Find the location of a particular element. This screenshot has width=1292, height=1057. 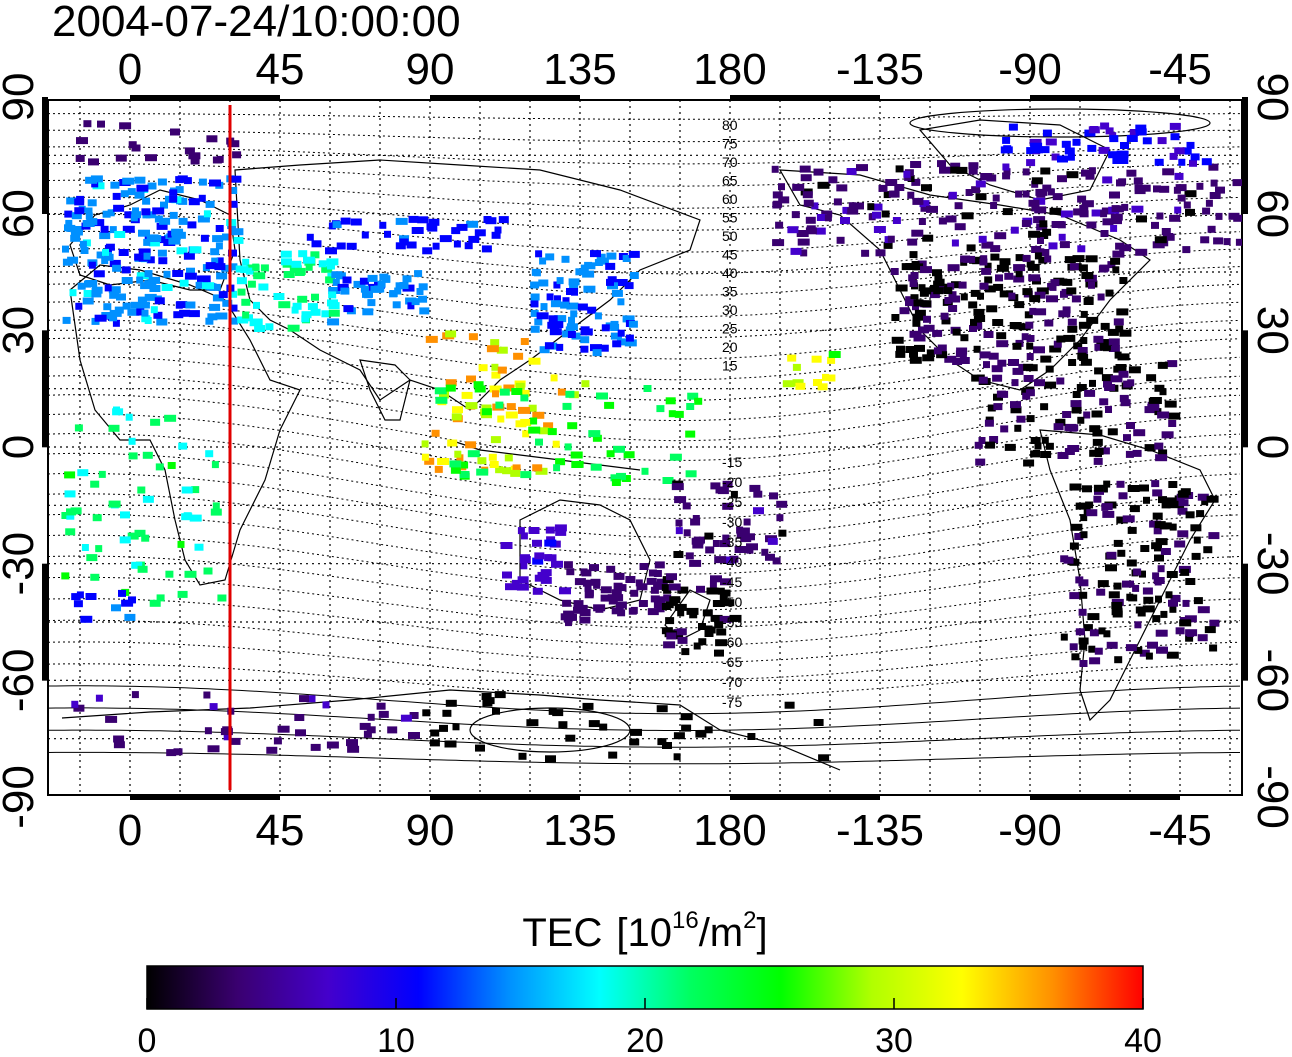

colorbar-tick-label: 10 is located at coordinates (396, 1039).